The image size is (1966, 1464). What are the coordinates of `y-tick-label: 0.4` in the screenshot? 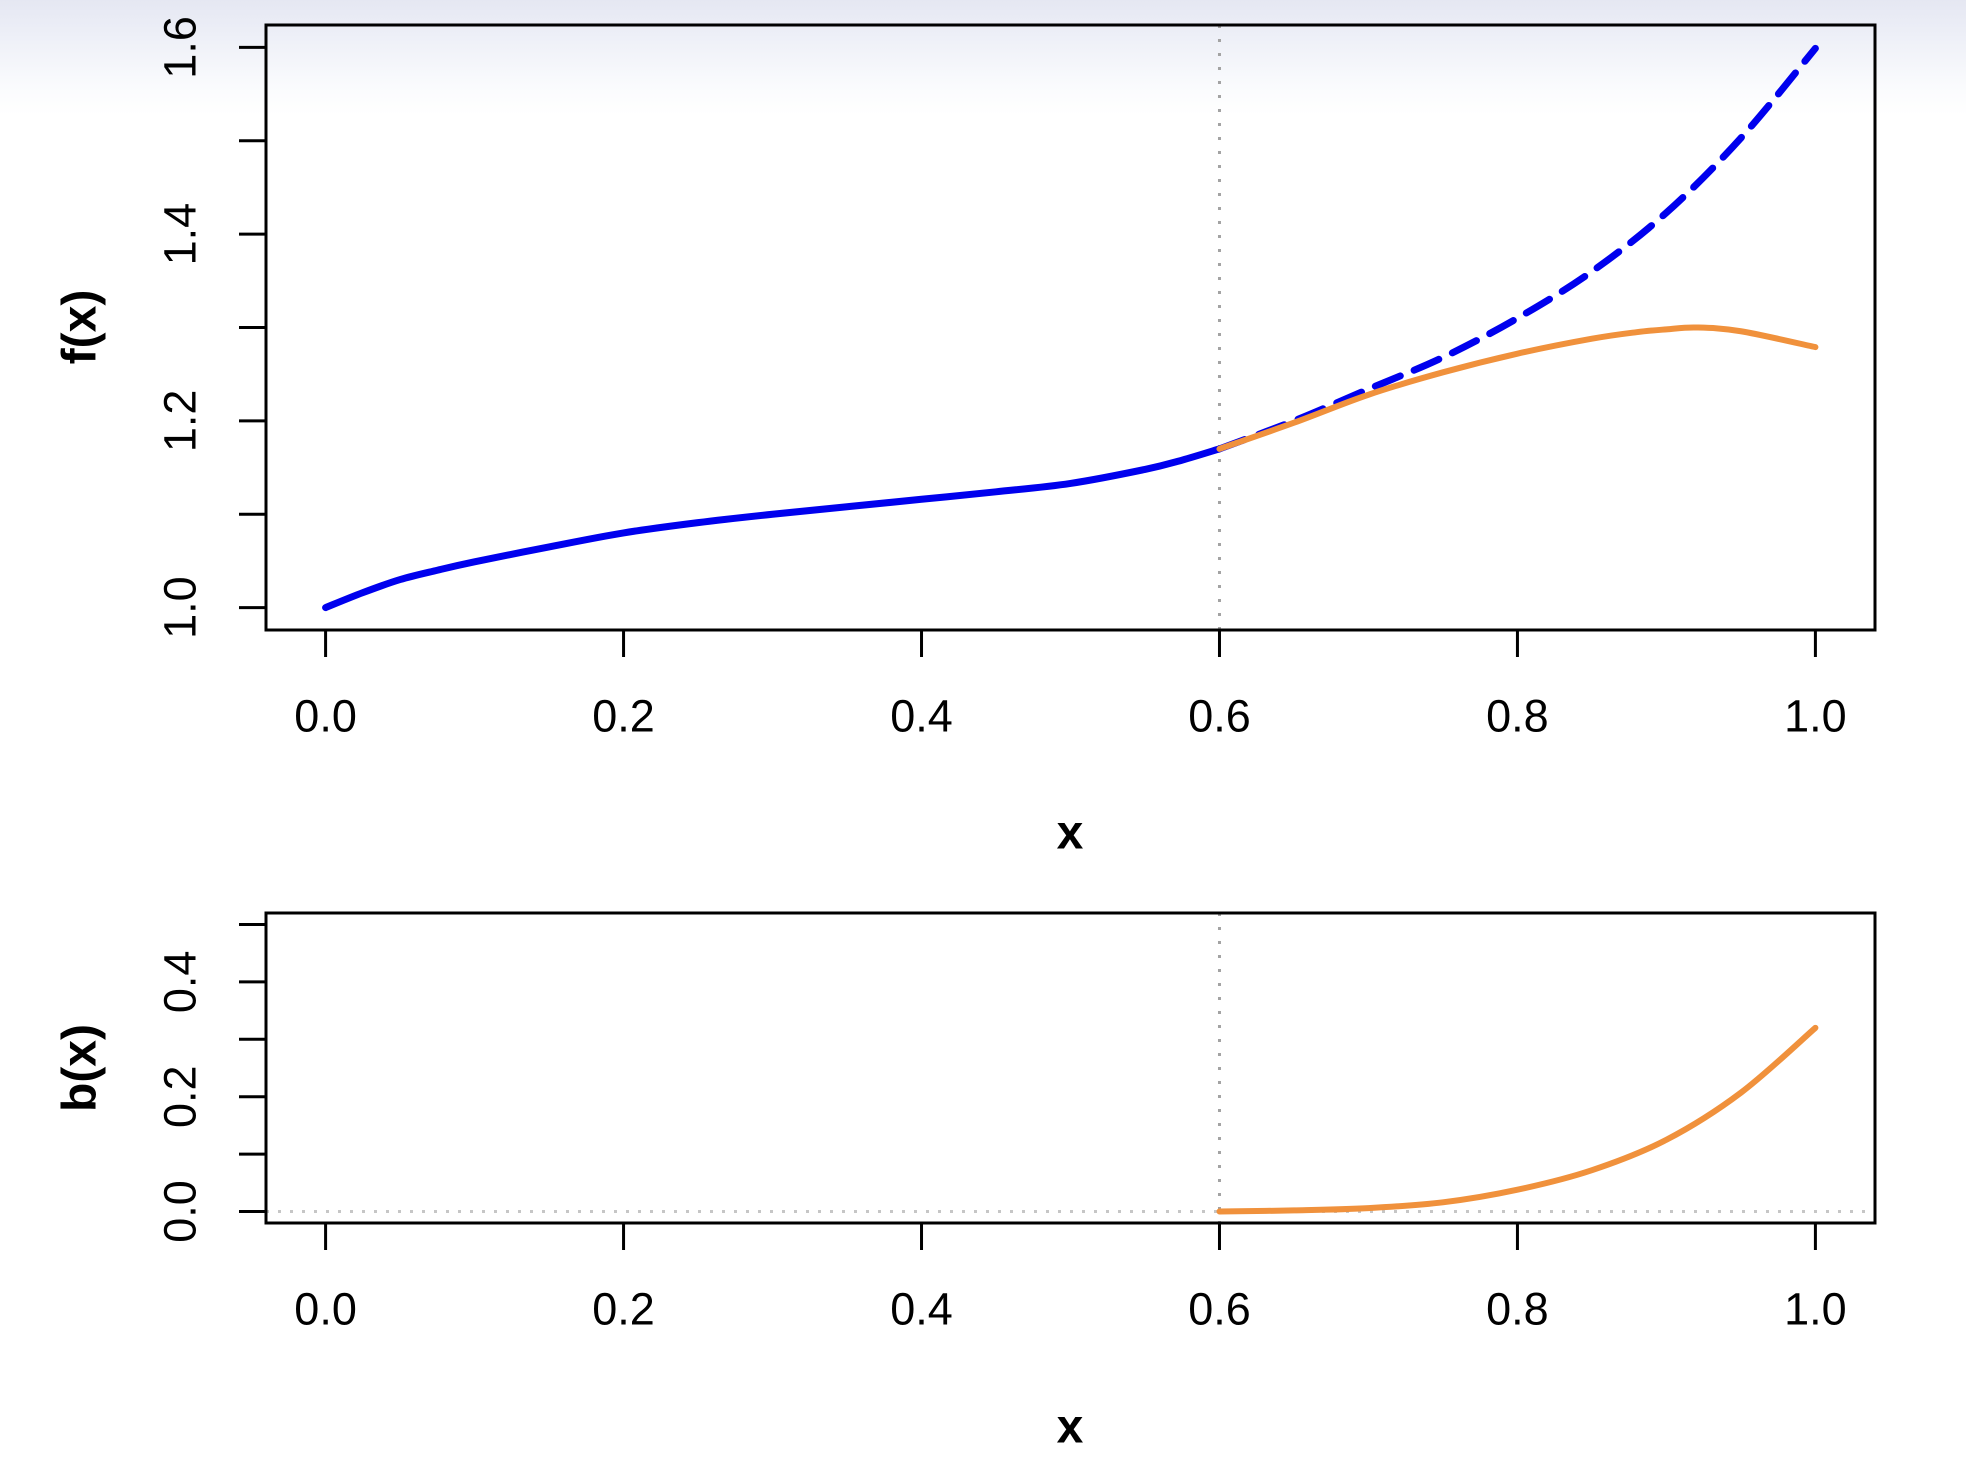 It's located at (180, 982).